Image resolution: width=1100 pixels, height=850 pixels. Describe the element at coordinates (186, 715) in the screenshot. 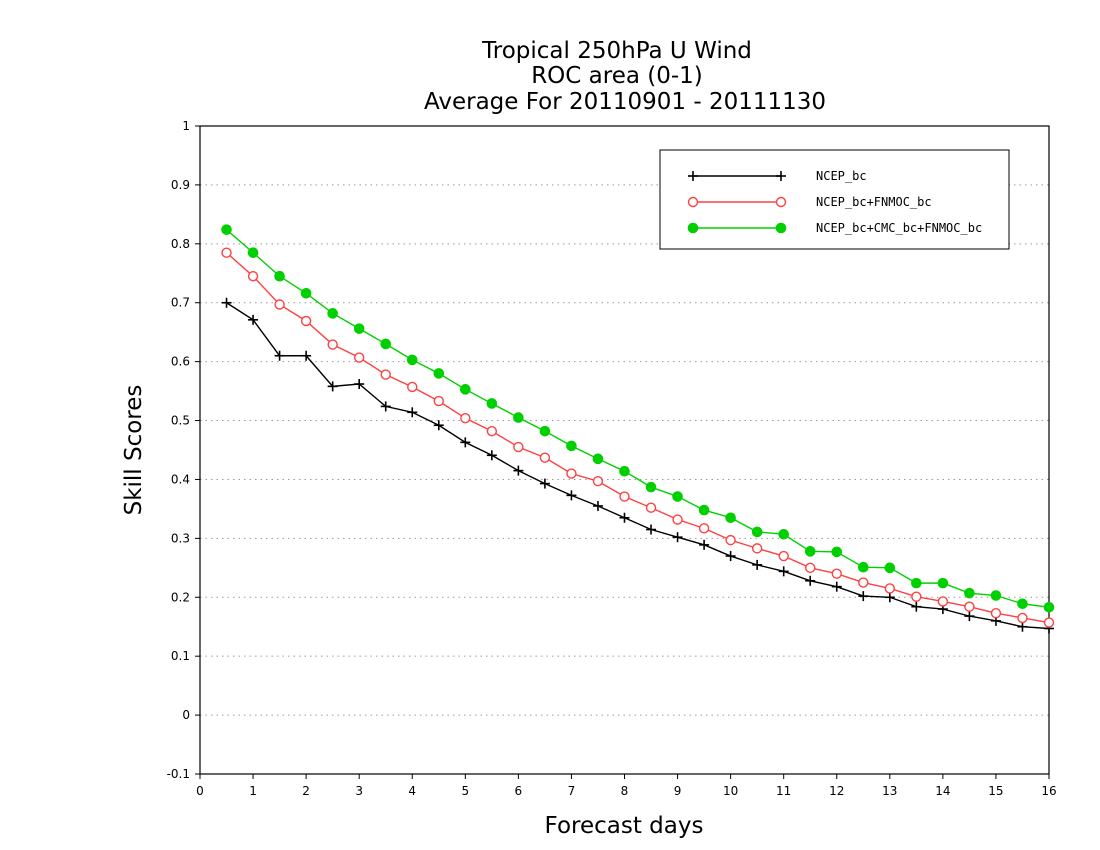

I see `y-tick-label: 0` at that location.